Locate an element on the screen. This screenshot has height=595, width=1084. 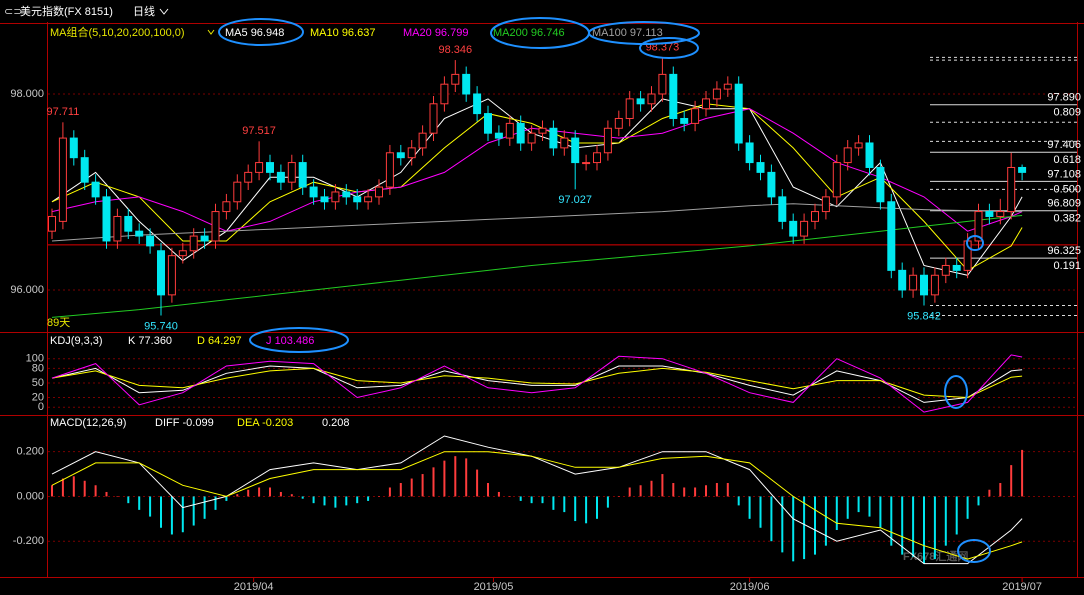
y-tick-label: 98.000 is located at coordinates (27, 94).